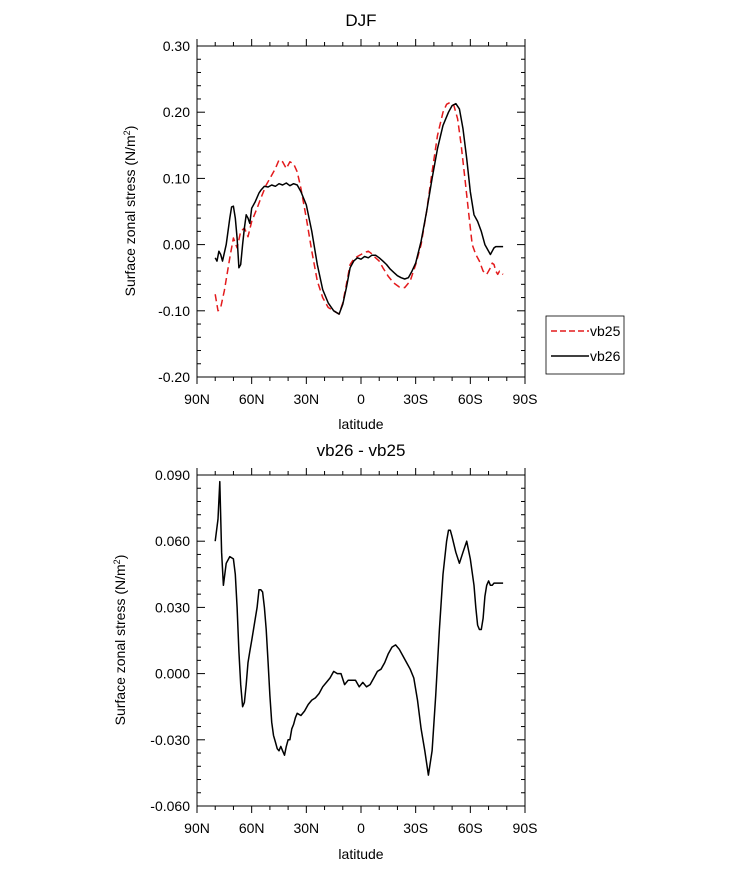  Describe the element at coordinates (360, 20) in the screenshot. I see `chart-title: DJF` at that location.